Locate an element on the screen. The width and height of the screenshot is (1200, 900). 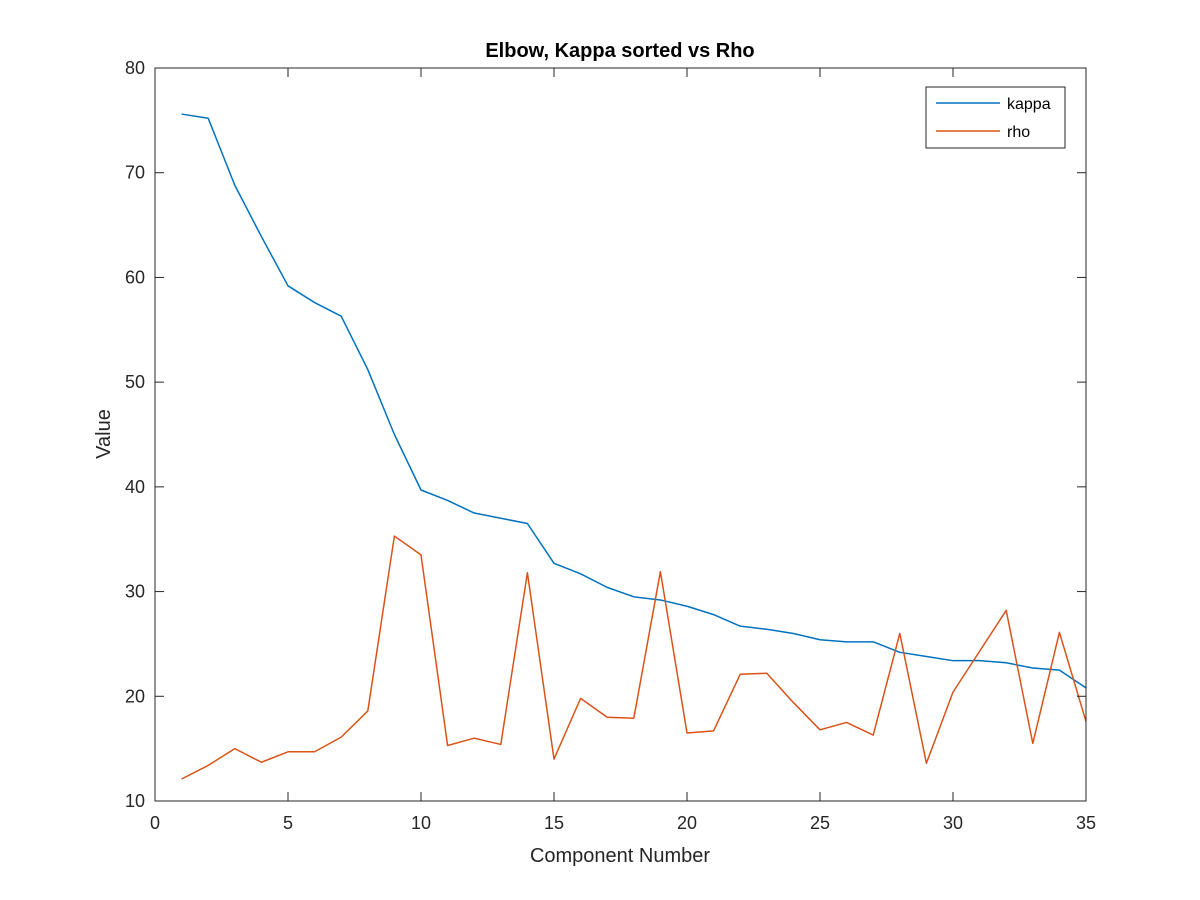
y-axis-label: Value is located at coordinates (104, 434).